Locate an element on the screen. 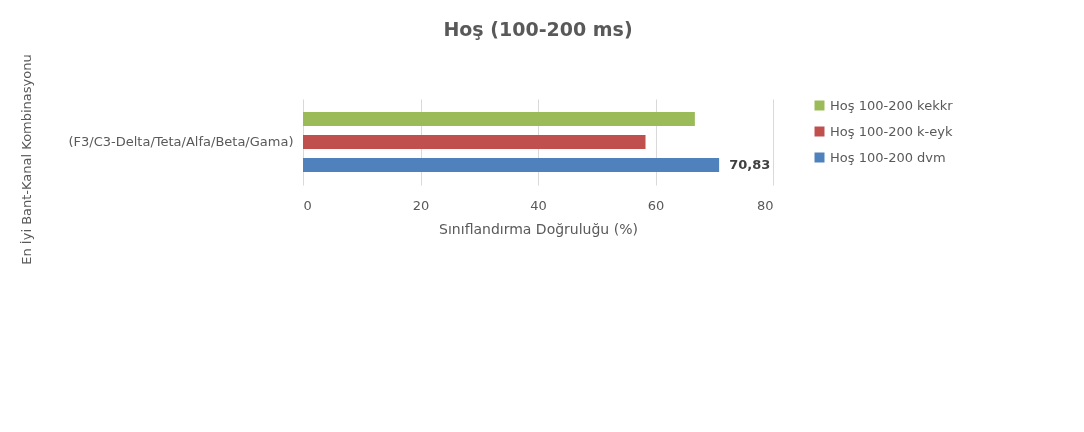  legend-label: Hoş 100-200 dvm is located at coordinates (888, 157).